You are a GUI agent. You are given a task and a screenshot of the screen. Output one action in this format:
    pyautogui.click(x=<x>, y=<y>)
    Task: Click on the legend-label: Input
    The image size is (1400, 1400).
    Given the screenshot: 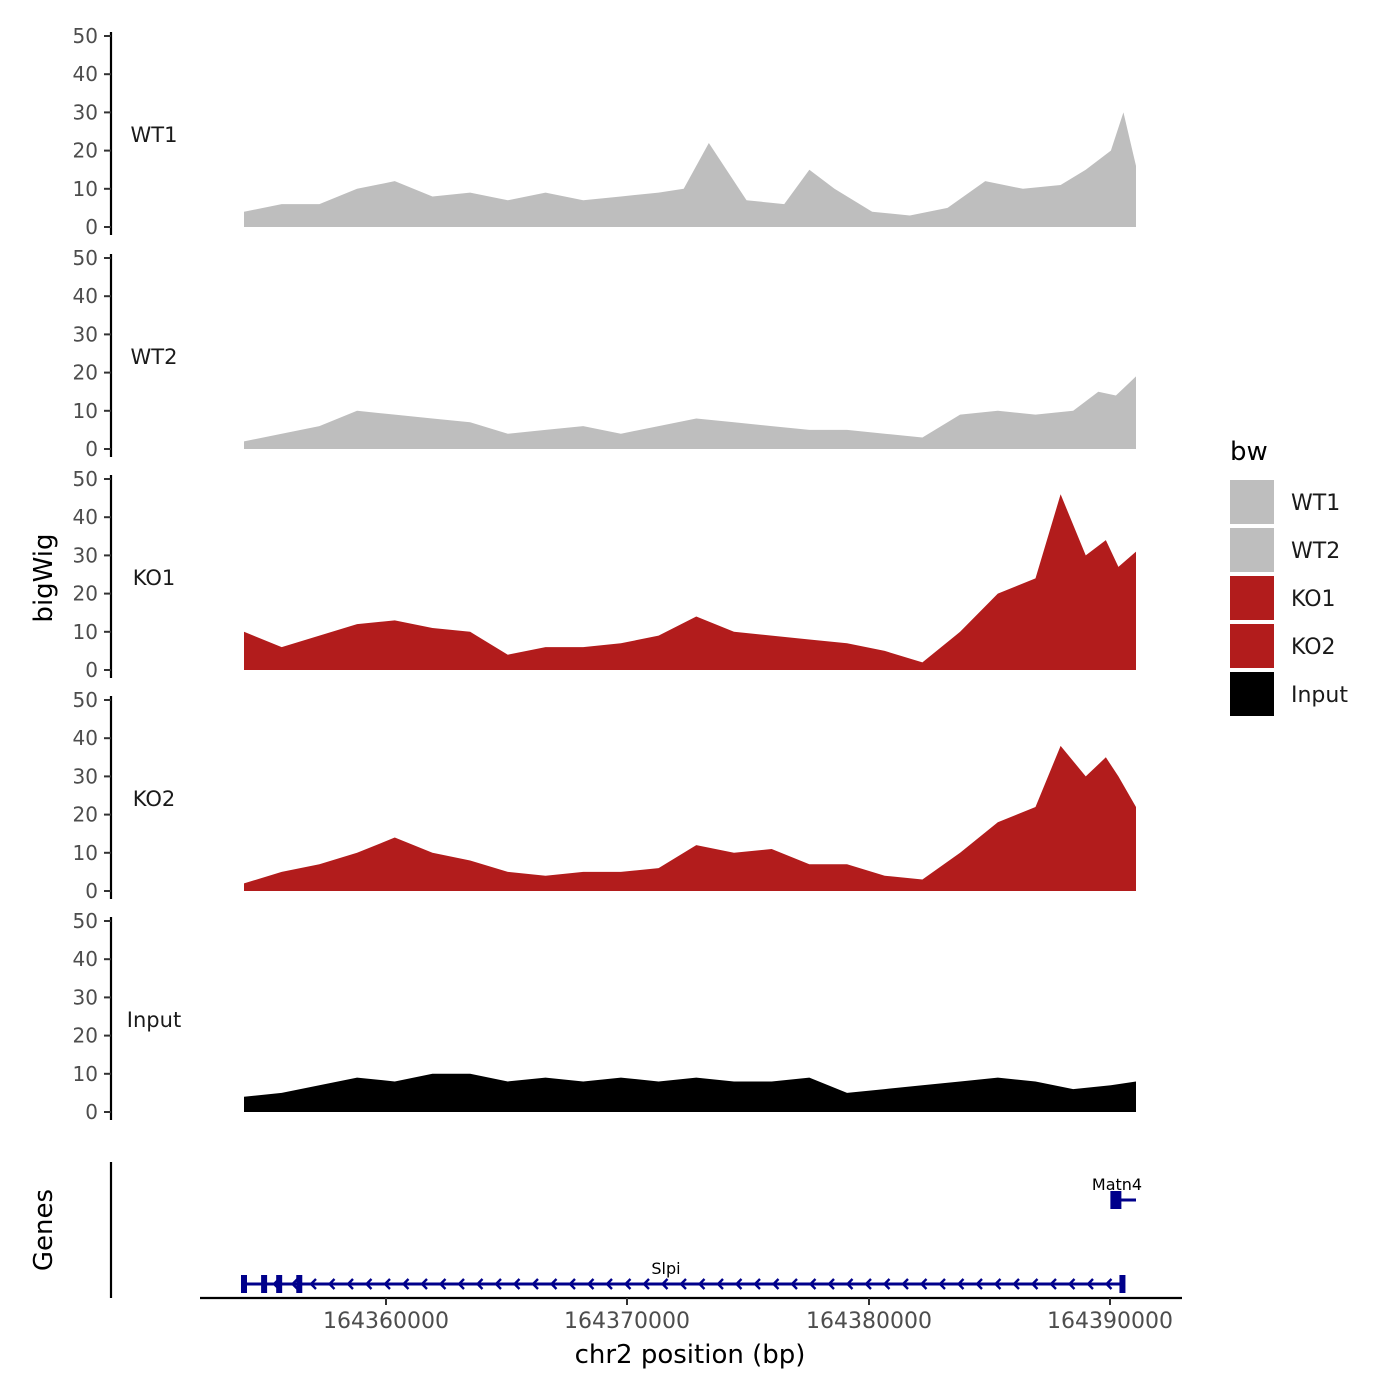 What is the action you would take?
    pyautogui.click(x=1319, y=695)
    